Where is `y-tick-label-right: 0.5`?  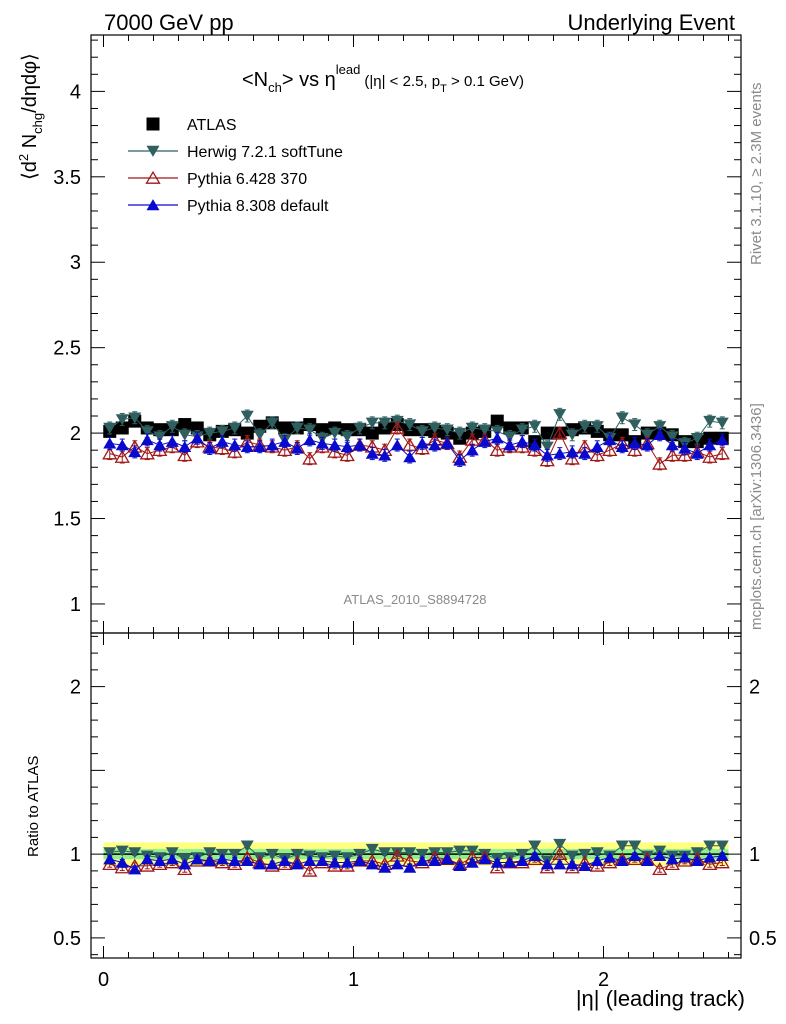
y-tick-label-right: 0.5 is located at coordinates (763, 939).